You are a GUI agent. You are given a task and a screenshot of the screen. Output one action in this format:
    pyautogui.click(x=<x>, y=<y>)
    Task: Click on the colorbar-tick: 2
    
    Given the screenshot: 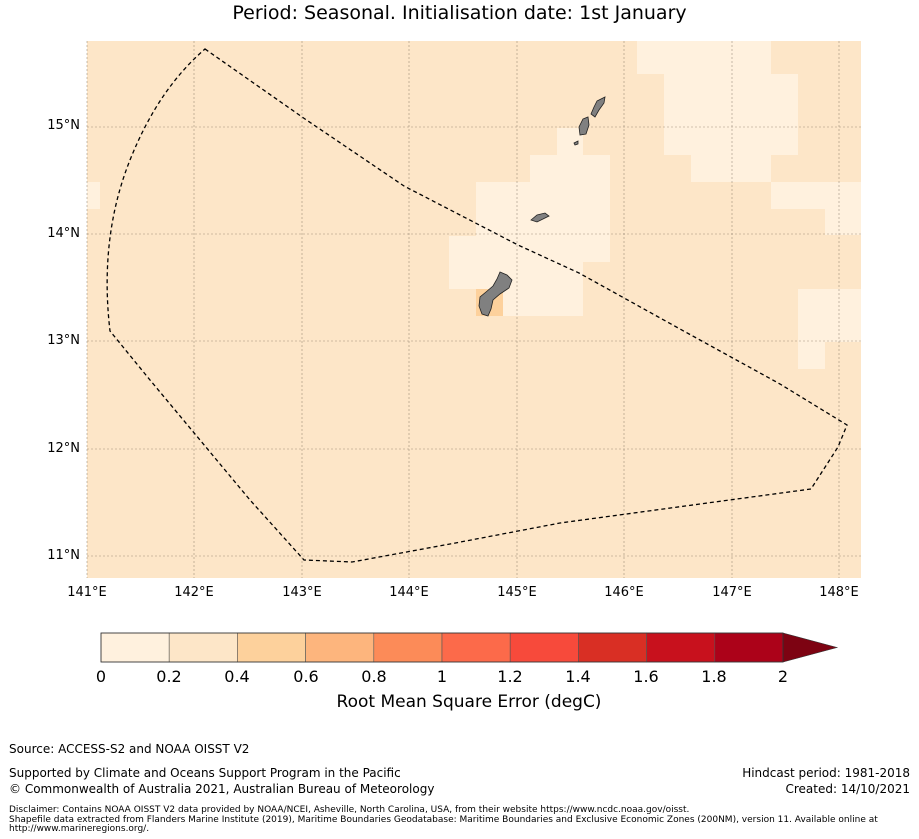 What is the action you would take?
    pyautogui.click(x=783, y=676)
    